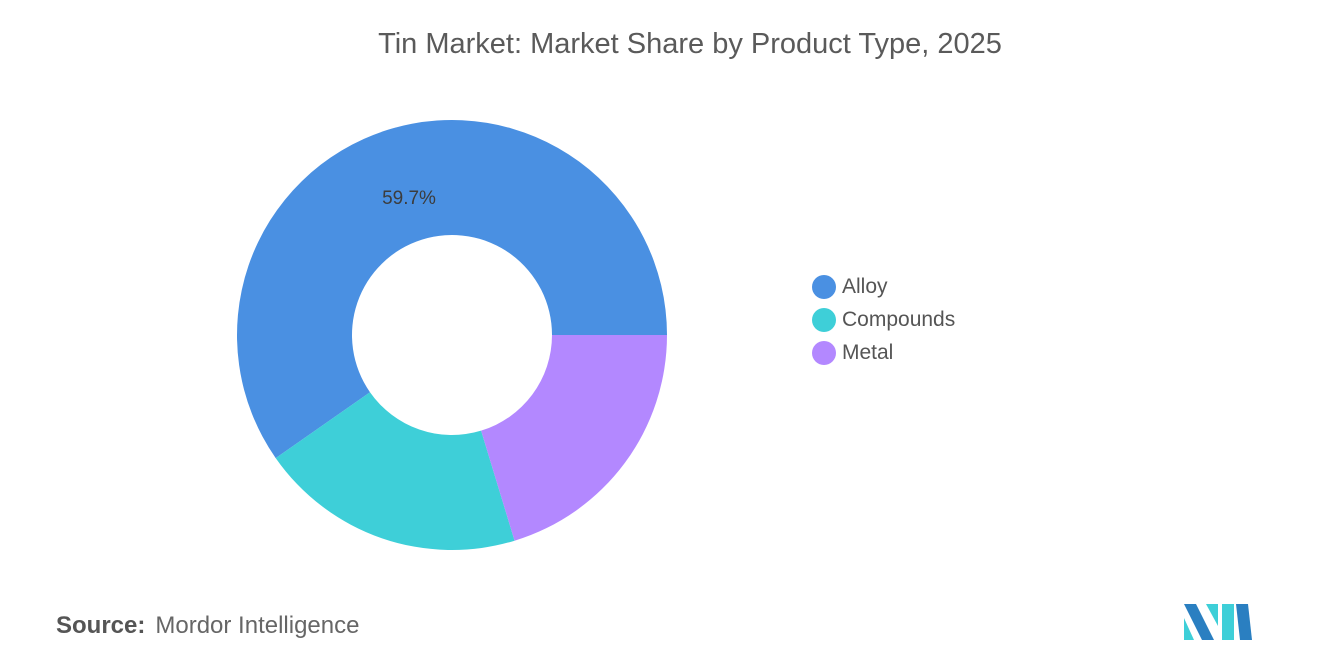 The height and width of the screenshot is (665, 1320). I want to click on source-note: Source: Mordor Intelligence, so click(207, 626).